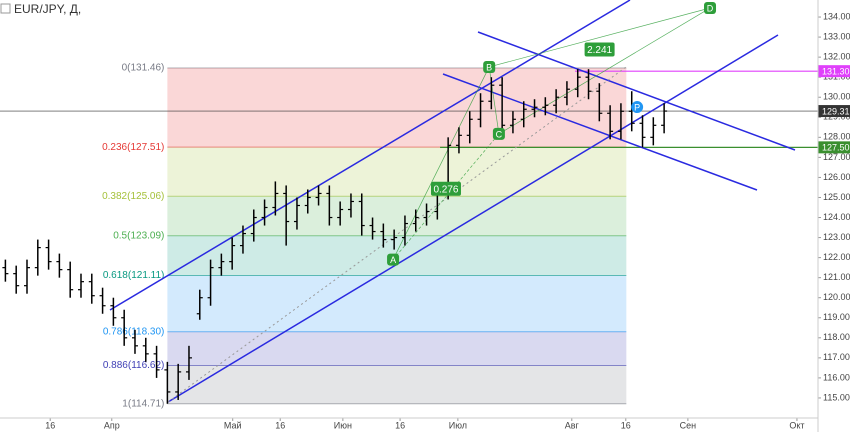 The width and height of the screenshot is (850, 437). What do you see at coordinates (836, 257) in the screenshot?
I see `y-tick-label: 122.00` at bounding box center [836, 257].